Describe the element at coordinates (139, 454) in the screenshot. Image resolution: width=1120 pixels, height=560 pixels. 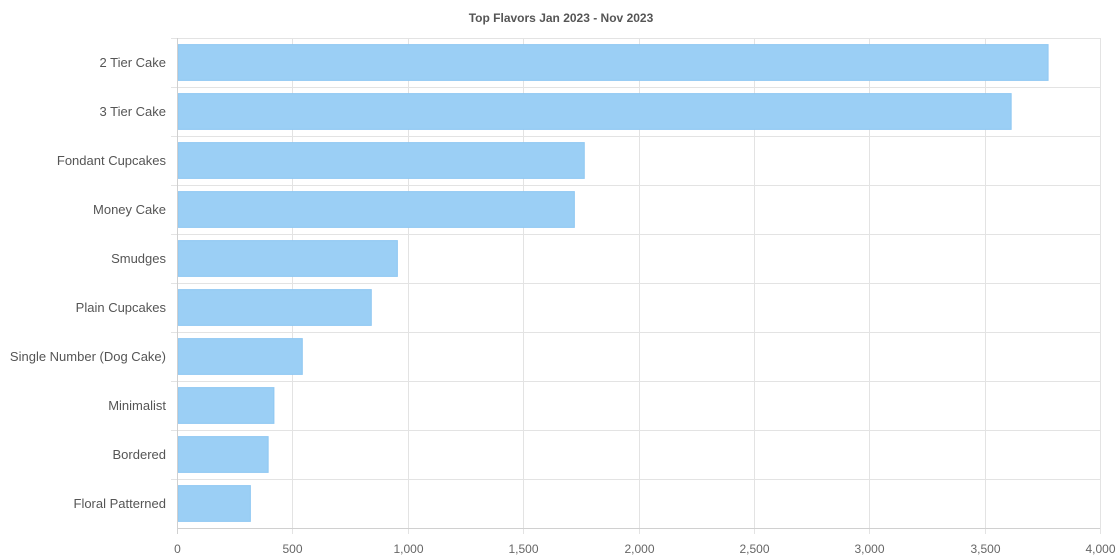
I see `category-label: Bordered` at that location.